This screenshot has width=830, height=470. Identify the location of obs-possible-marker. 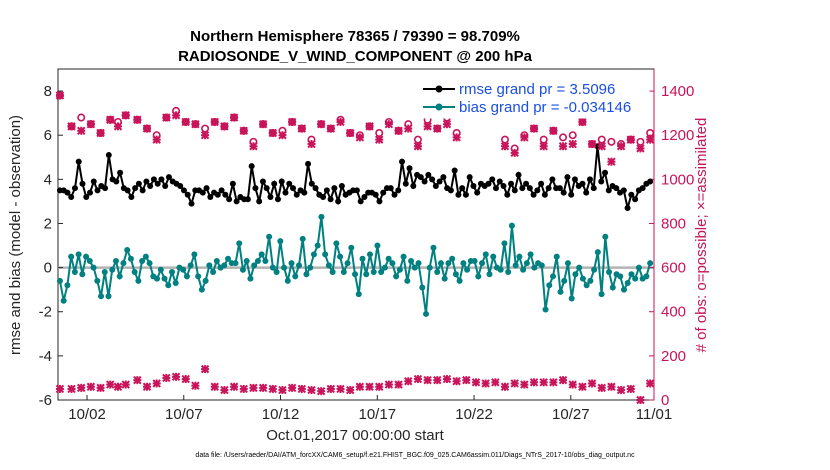
(81, 117).